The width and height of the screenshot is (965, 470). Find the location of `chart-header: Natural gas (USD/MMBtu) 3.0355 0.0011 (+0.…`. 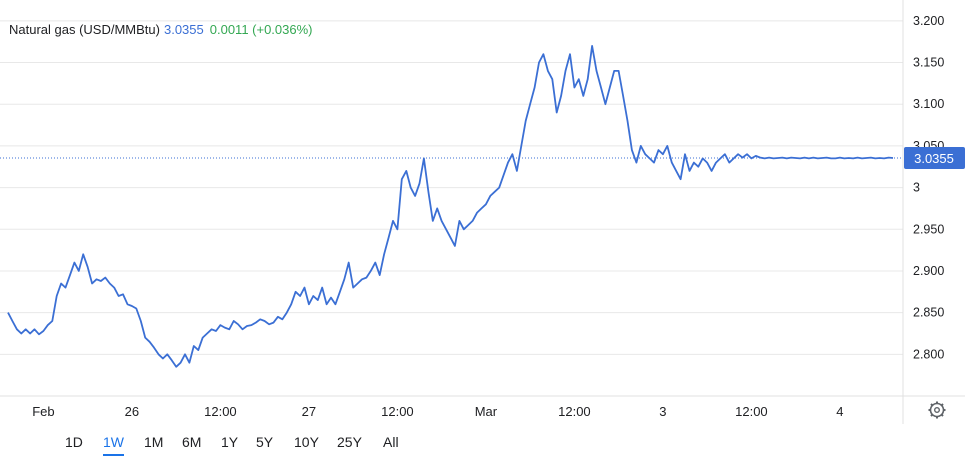

chart-header: Natural gas (USD/MMBtu) 3.0355 0.0011 (+0.… is located at coordinates (161, 29).